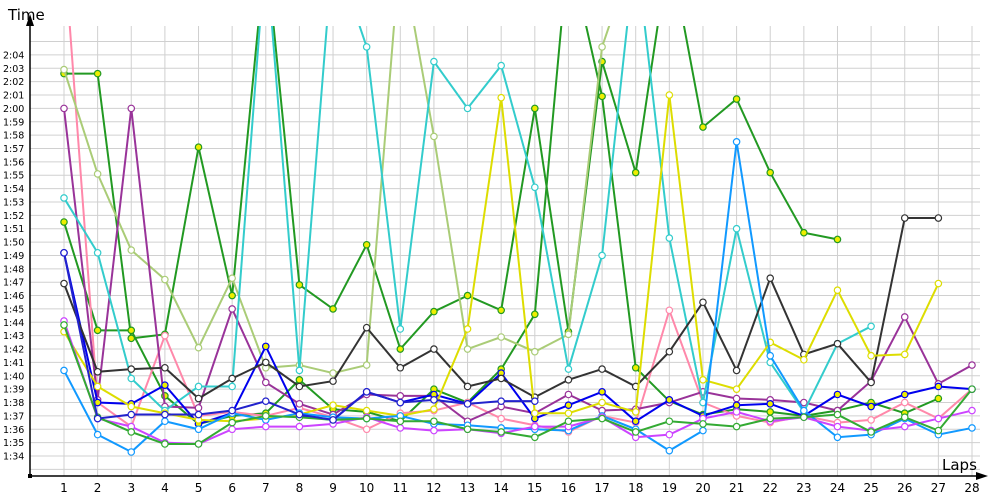  What do you see at coordinates (131, 488) in the screenshot?
I see `x-tick-label: 3` at bounding box center [131, 488].